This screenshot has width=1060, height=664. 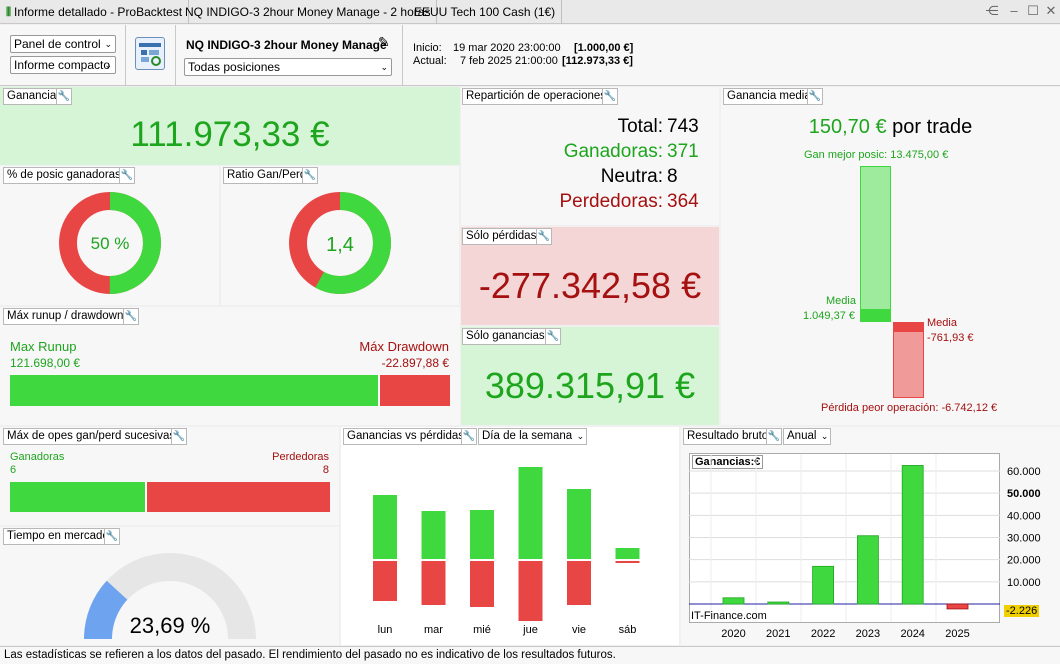 What do you see at coordinates (385, 581) in the screenshot?
I see `loss-bar-lun` at bounding box center [385, 581].